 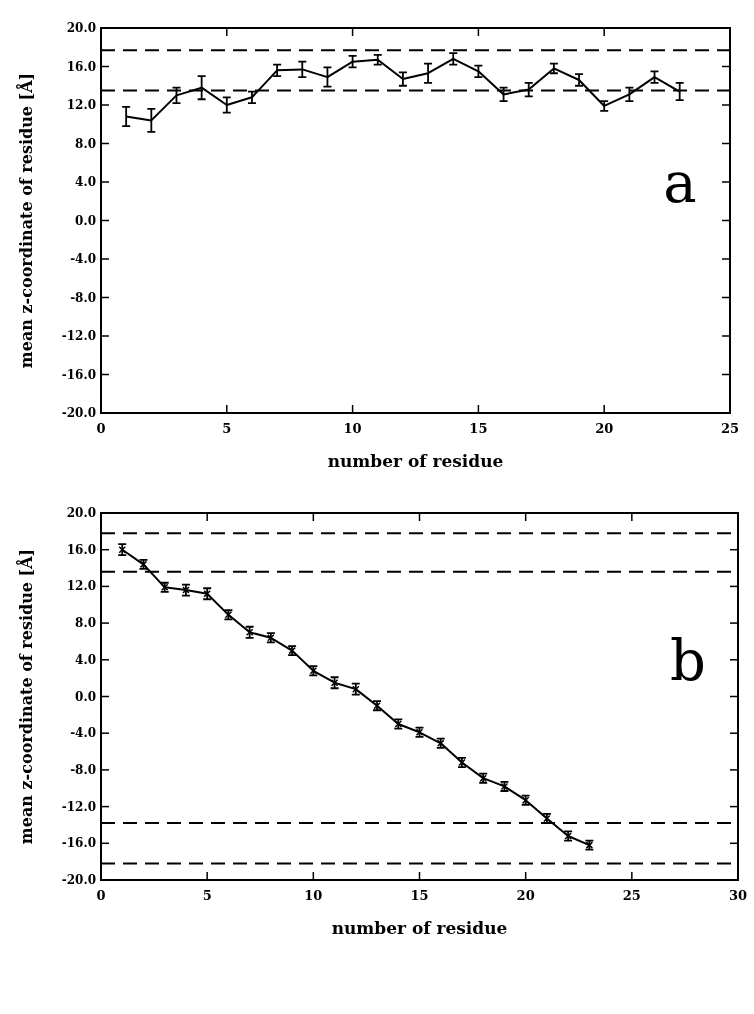 I want to click on annotation: a, so click(x=680, y=182).